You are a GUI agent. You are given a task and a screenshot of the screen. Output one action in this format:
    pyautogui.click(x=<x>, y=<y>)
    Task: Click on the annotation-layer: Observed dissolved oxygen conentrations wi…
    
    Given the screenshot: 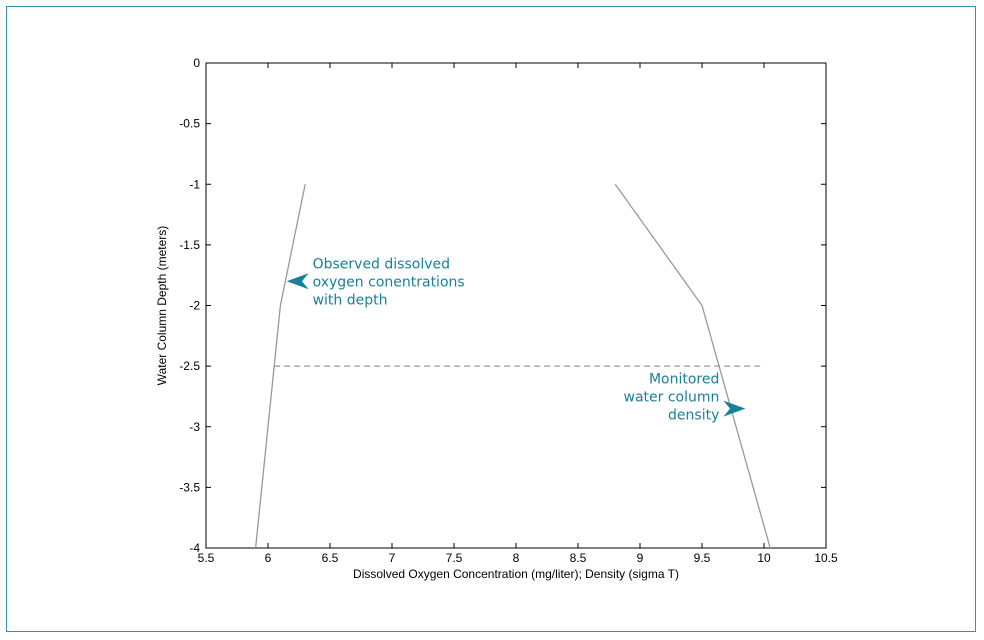 What is the action you would take?
    pyautogui.click(x=516, y=340)
    